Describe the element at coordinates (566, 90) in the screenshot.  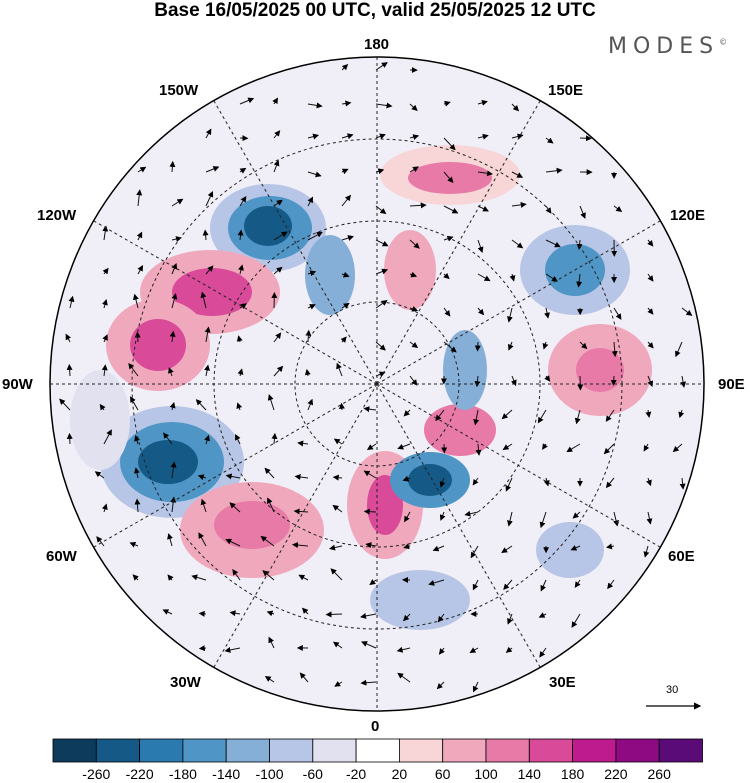
I see `lon-label-150e: 150E` at that location.